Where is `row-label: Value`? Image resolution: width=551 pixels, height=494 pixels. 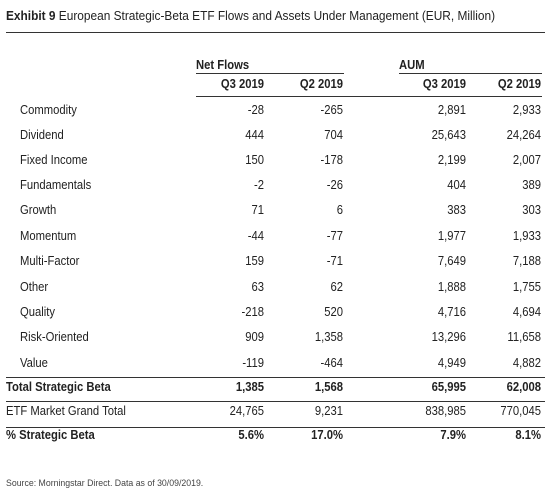 row-label: Value is located at coordinates (34, 363).